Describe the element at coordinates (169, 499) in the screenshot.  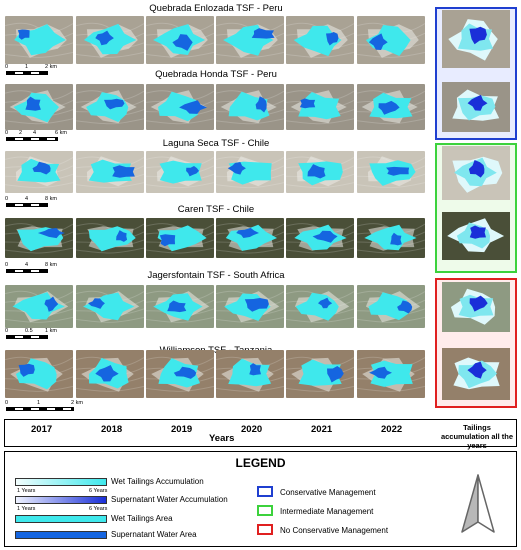
I see `supernatant-accumulation-label: Supernatant Water Accumulation` at that location.